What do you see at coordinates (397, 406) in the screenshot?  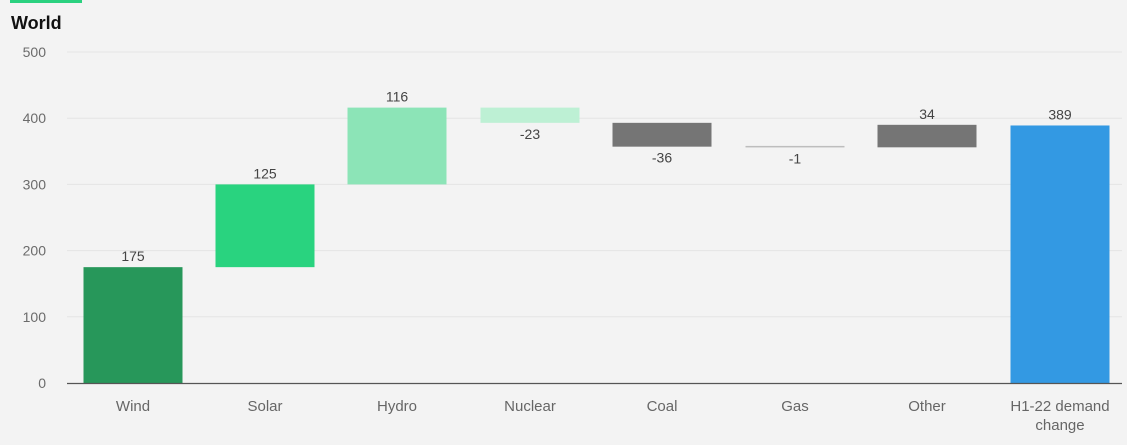 I see `category-label: Hydro` at bounding box center [397, 406].